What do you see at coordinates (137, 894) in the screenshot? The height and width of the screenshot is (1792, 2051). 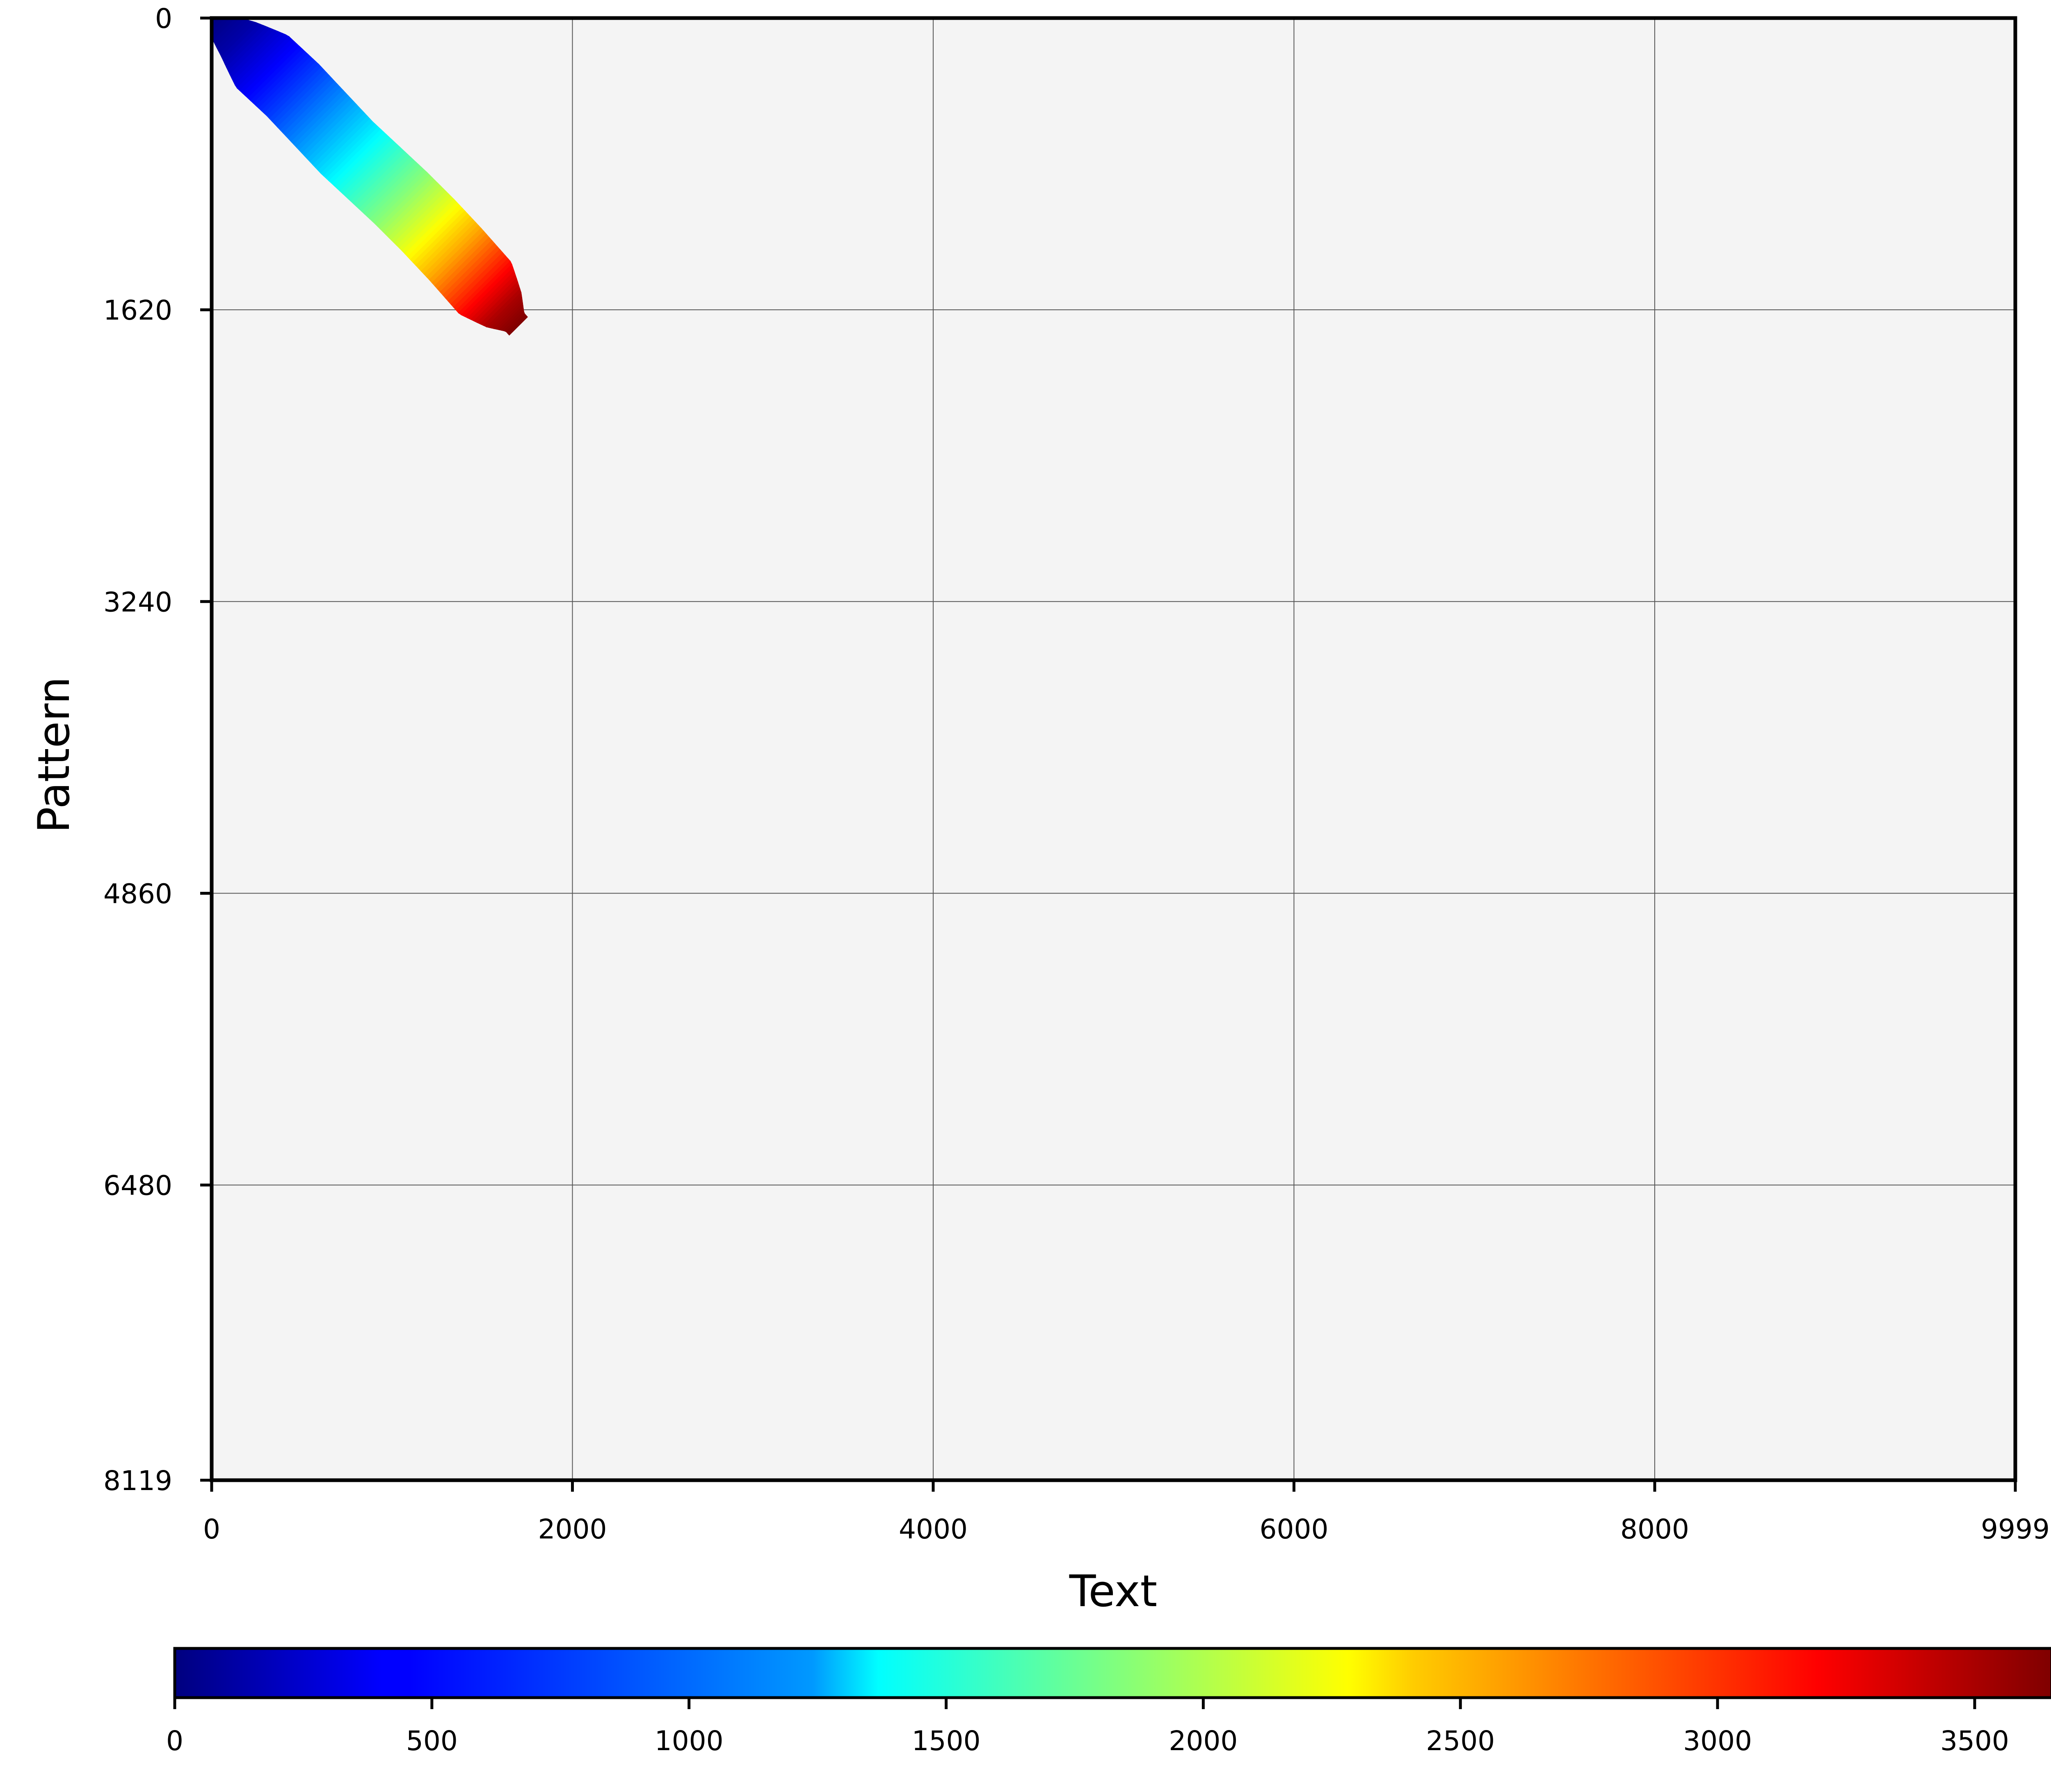 I see `y-tick-label: 4860` at bounding box center [137, 894].